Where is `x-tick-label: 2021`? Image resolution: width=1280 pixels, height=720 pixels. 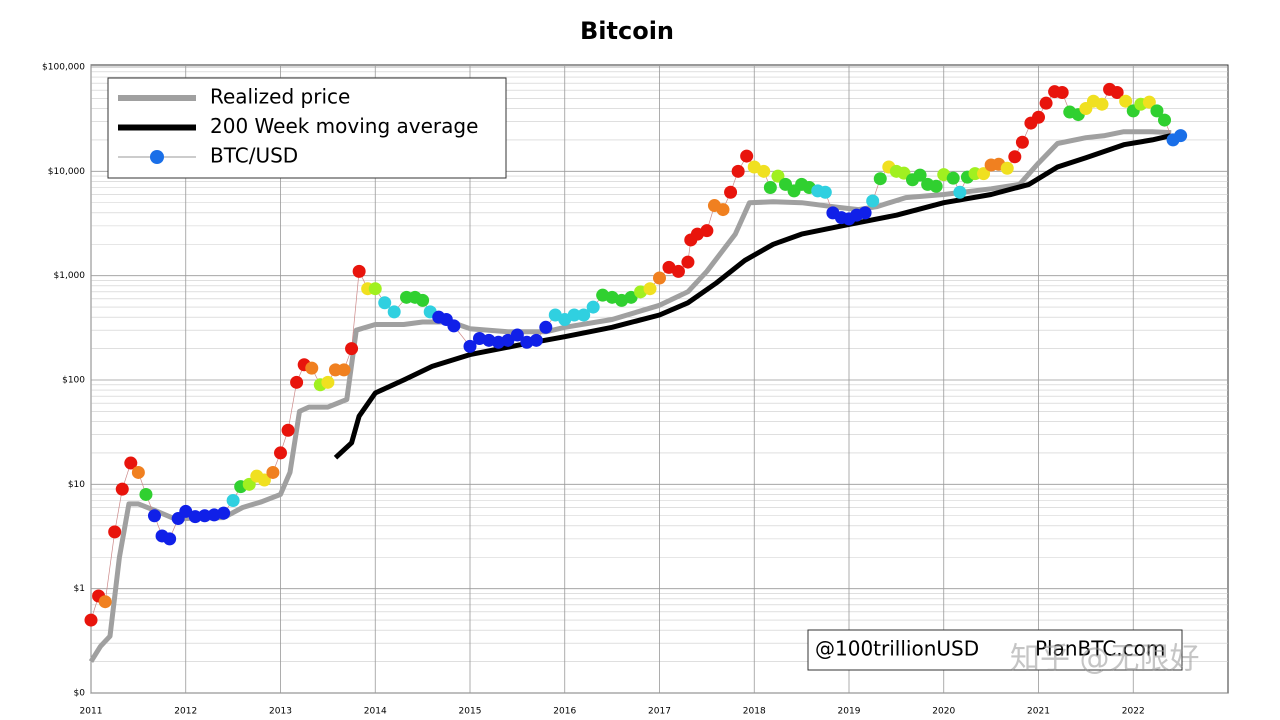 x-tick-label: 2021 is located at coordinates (1038, 712).